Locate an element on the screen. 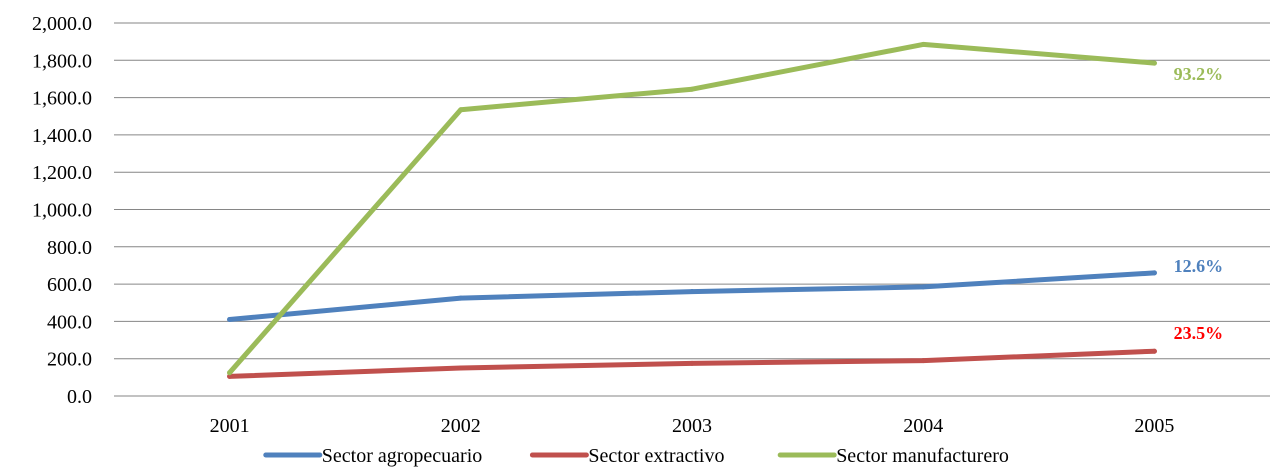  x-tick-label-2004: 2004 is located at coordinates (923, 426).